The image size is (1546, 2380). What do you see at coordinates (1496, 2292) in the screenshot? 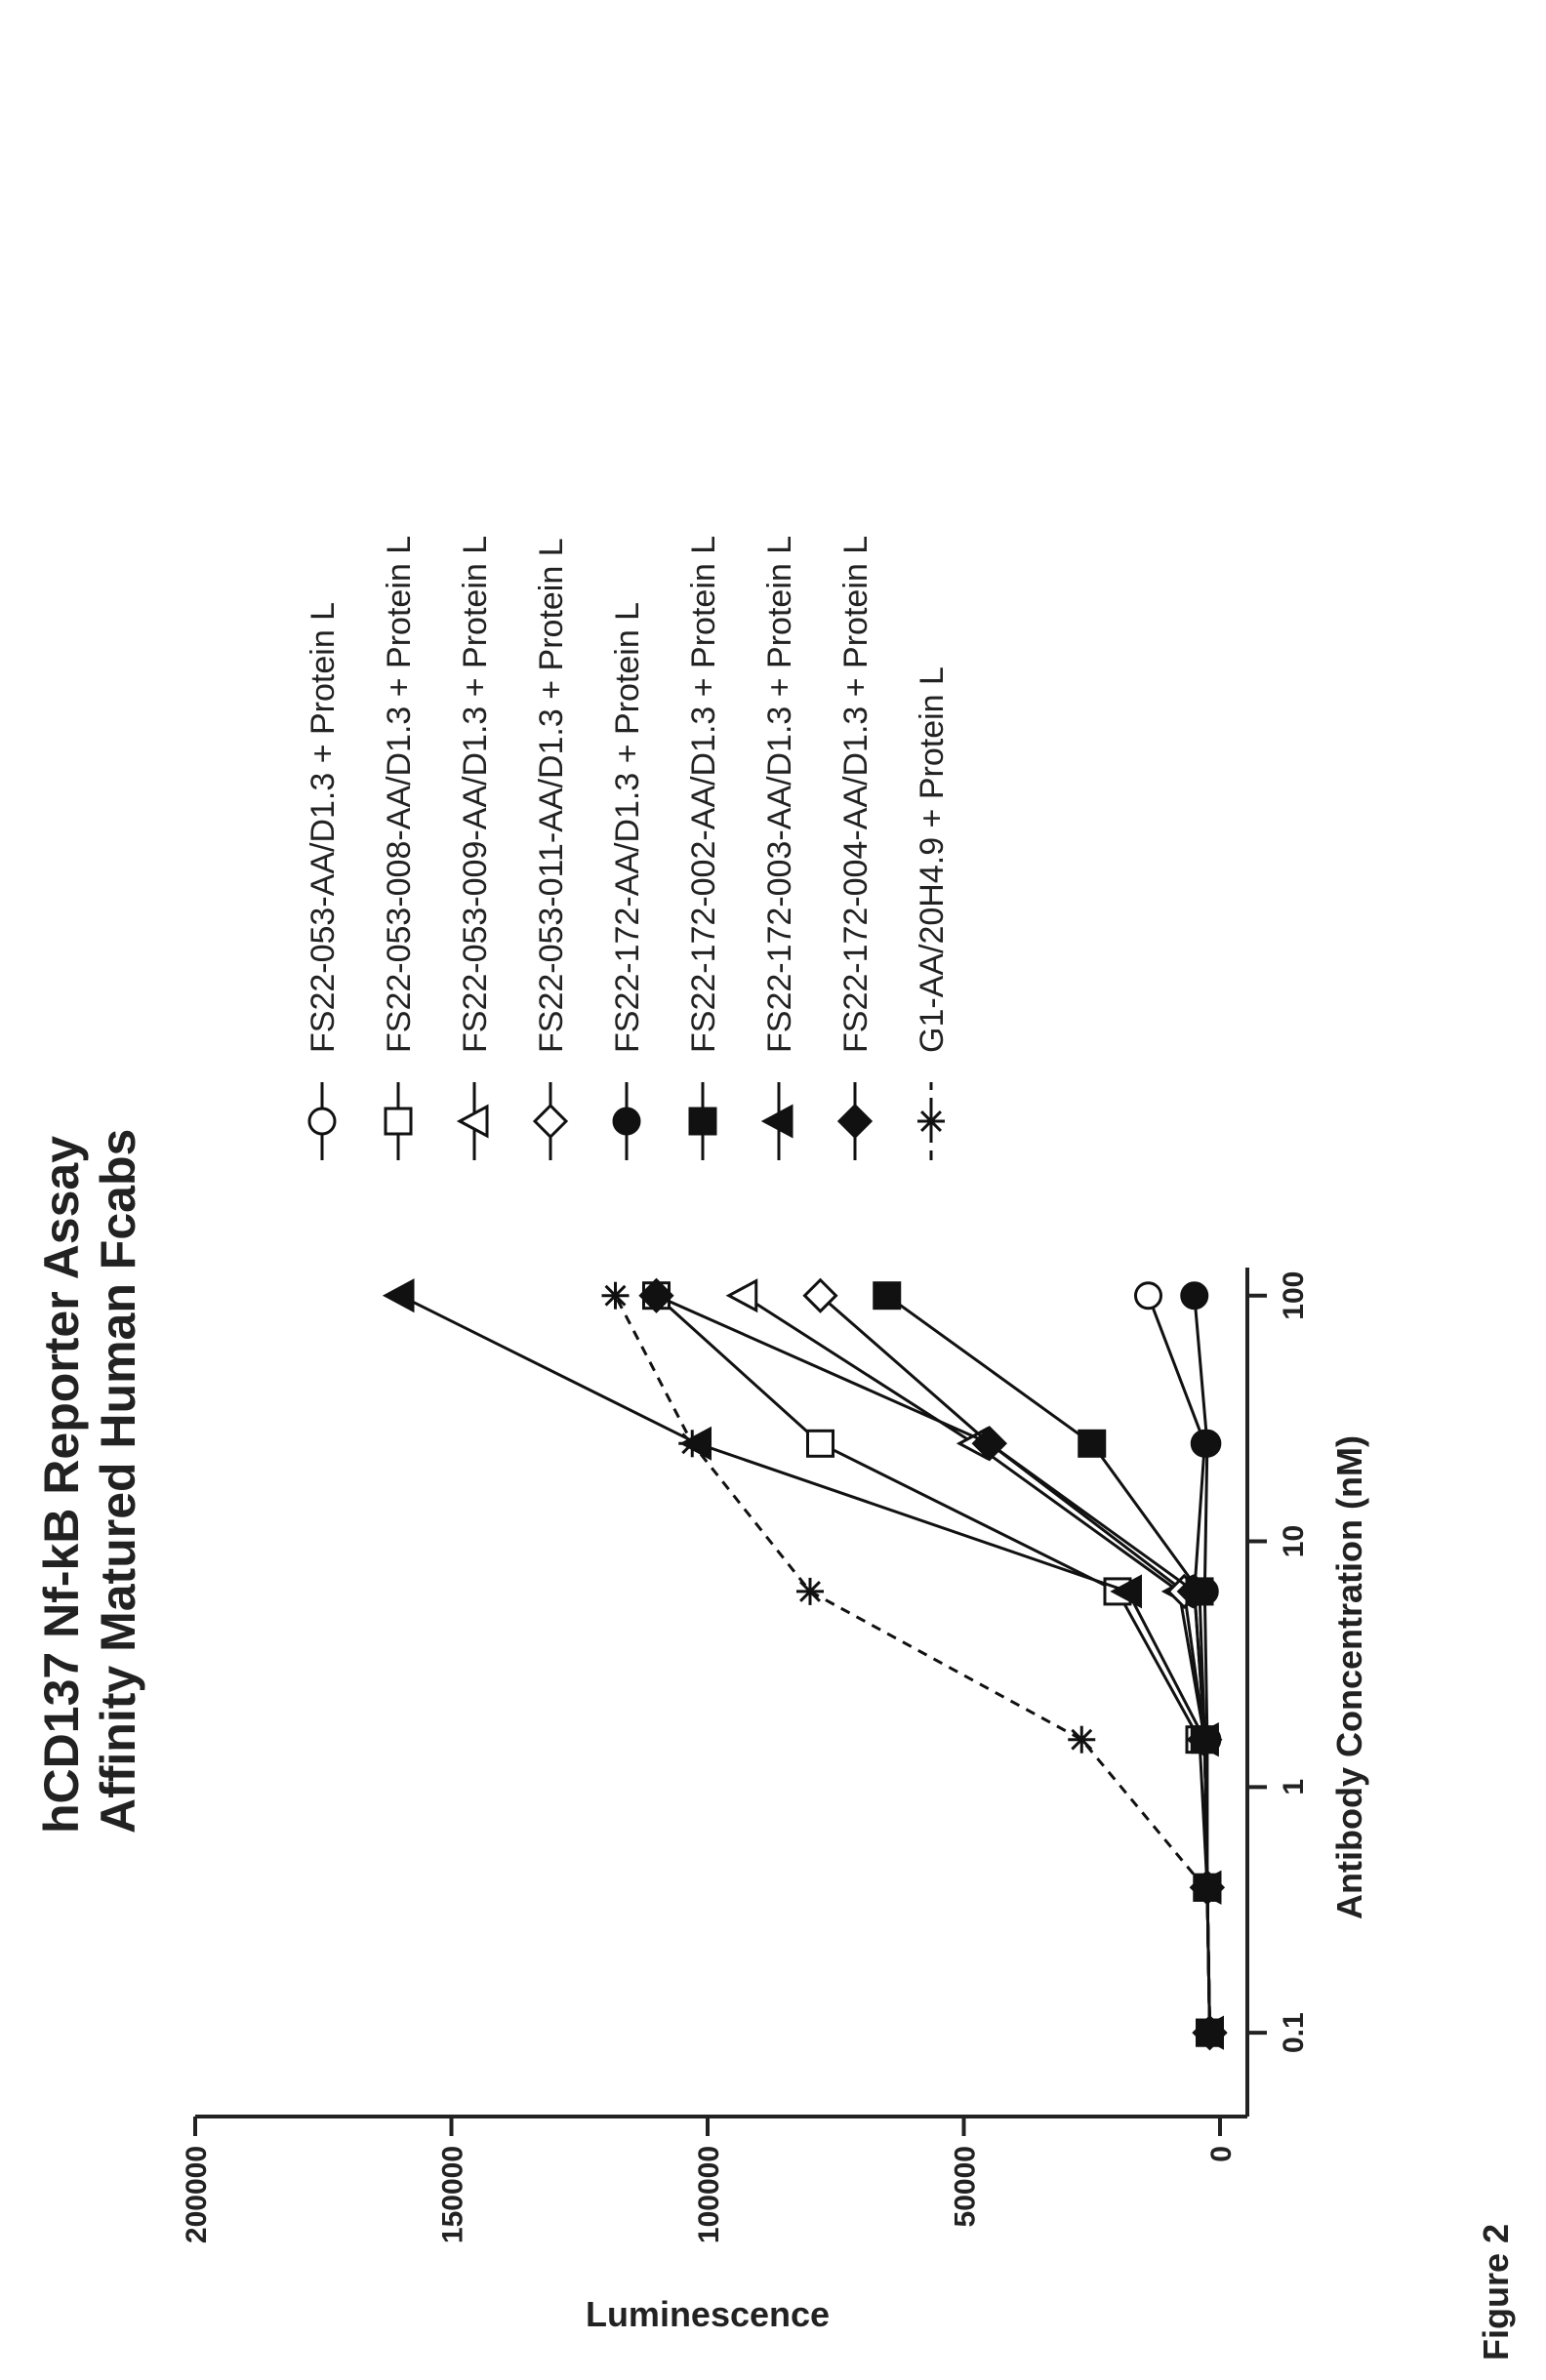
I see `figure-label: Figure 2` at bounding box center [1496, 2292].